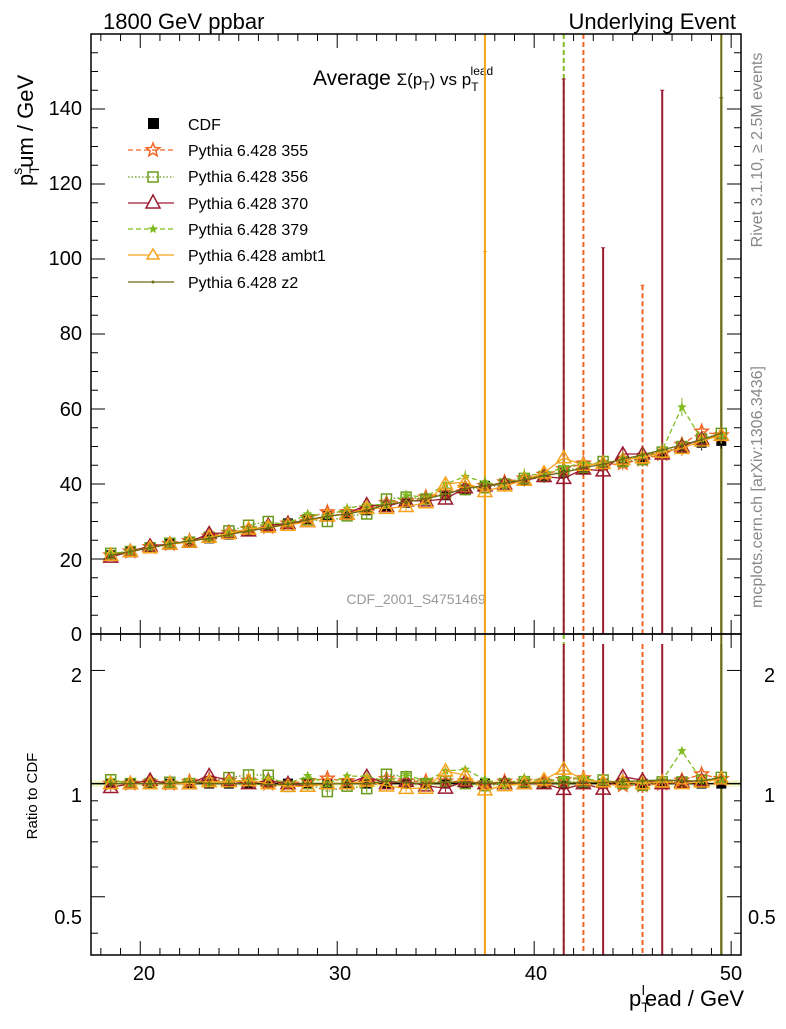 The height and width of the screenshot is (1029, 786). Describe the element at coordinates (184, 125) in the screenshot. I see `legend-item: CDF` at that location.